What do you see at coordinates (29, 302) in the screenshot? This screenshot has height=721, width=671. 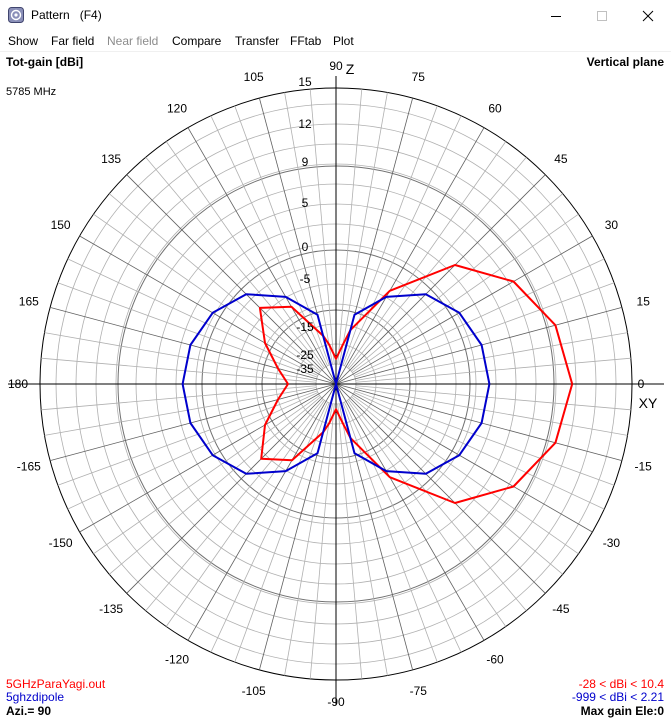 I see `angle-tick-label: 165` at bounding box center [29, 302].